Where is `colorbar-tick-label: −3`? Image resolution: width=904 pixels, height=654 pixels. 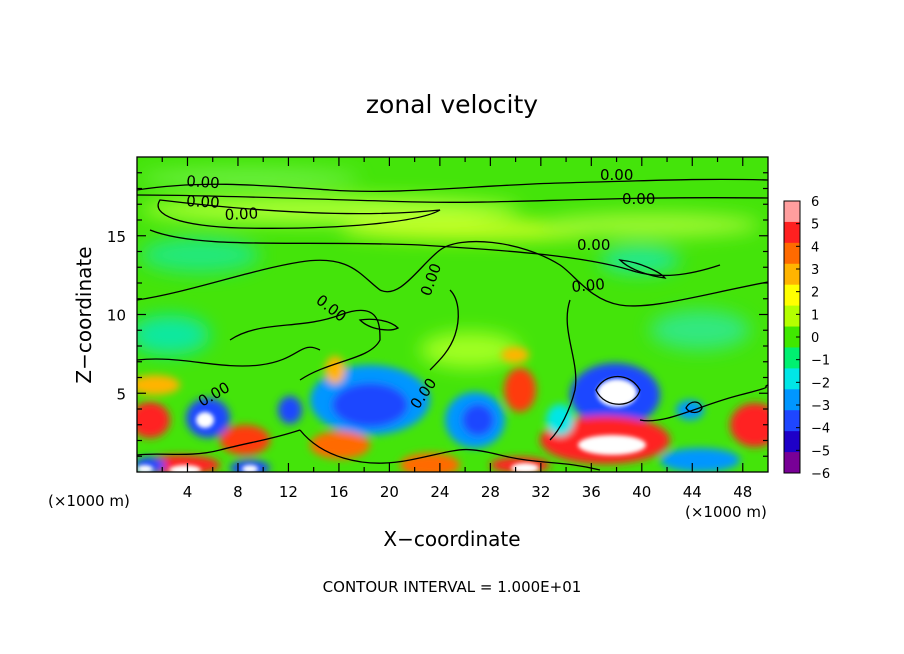 colorbar-tick-label: −3 is located at coordinates (820, 406).